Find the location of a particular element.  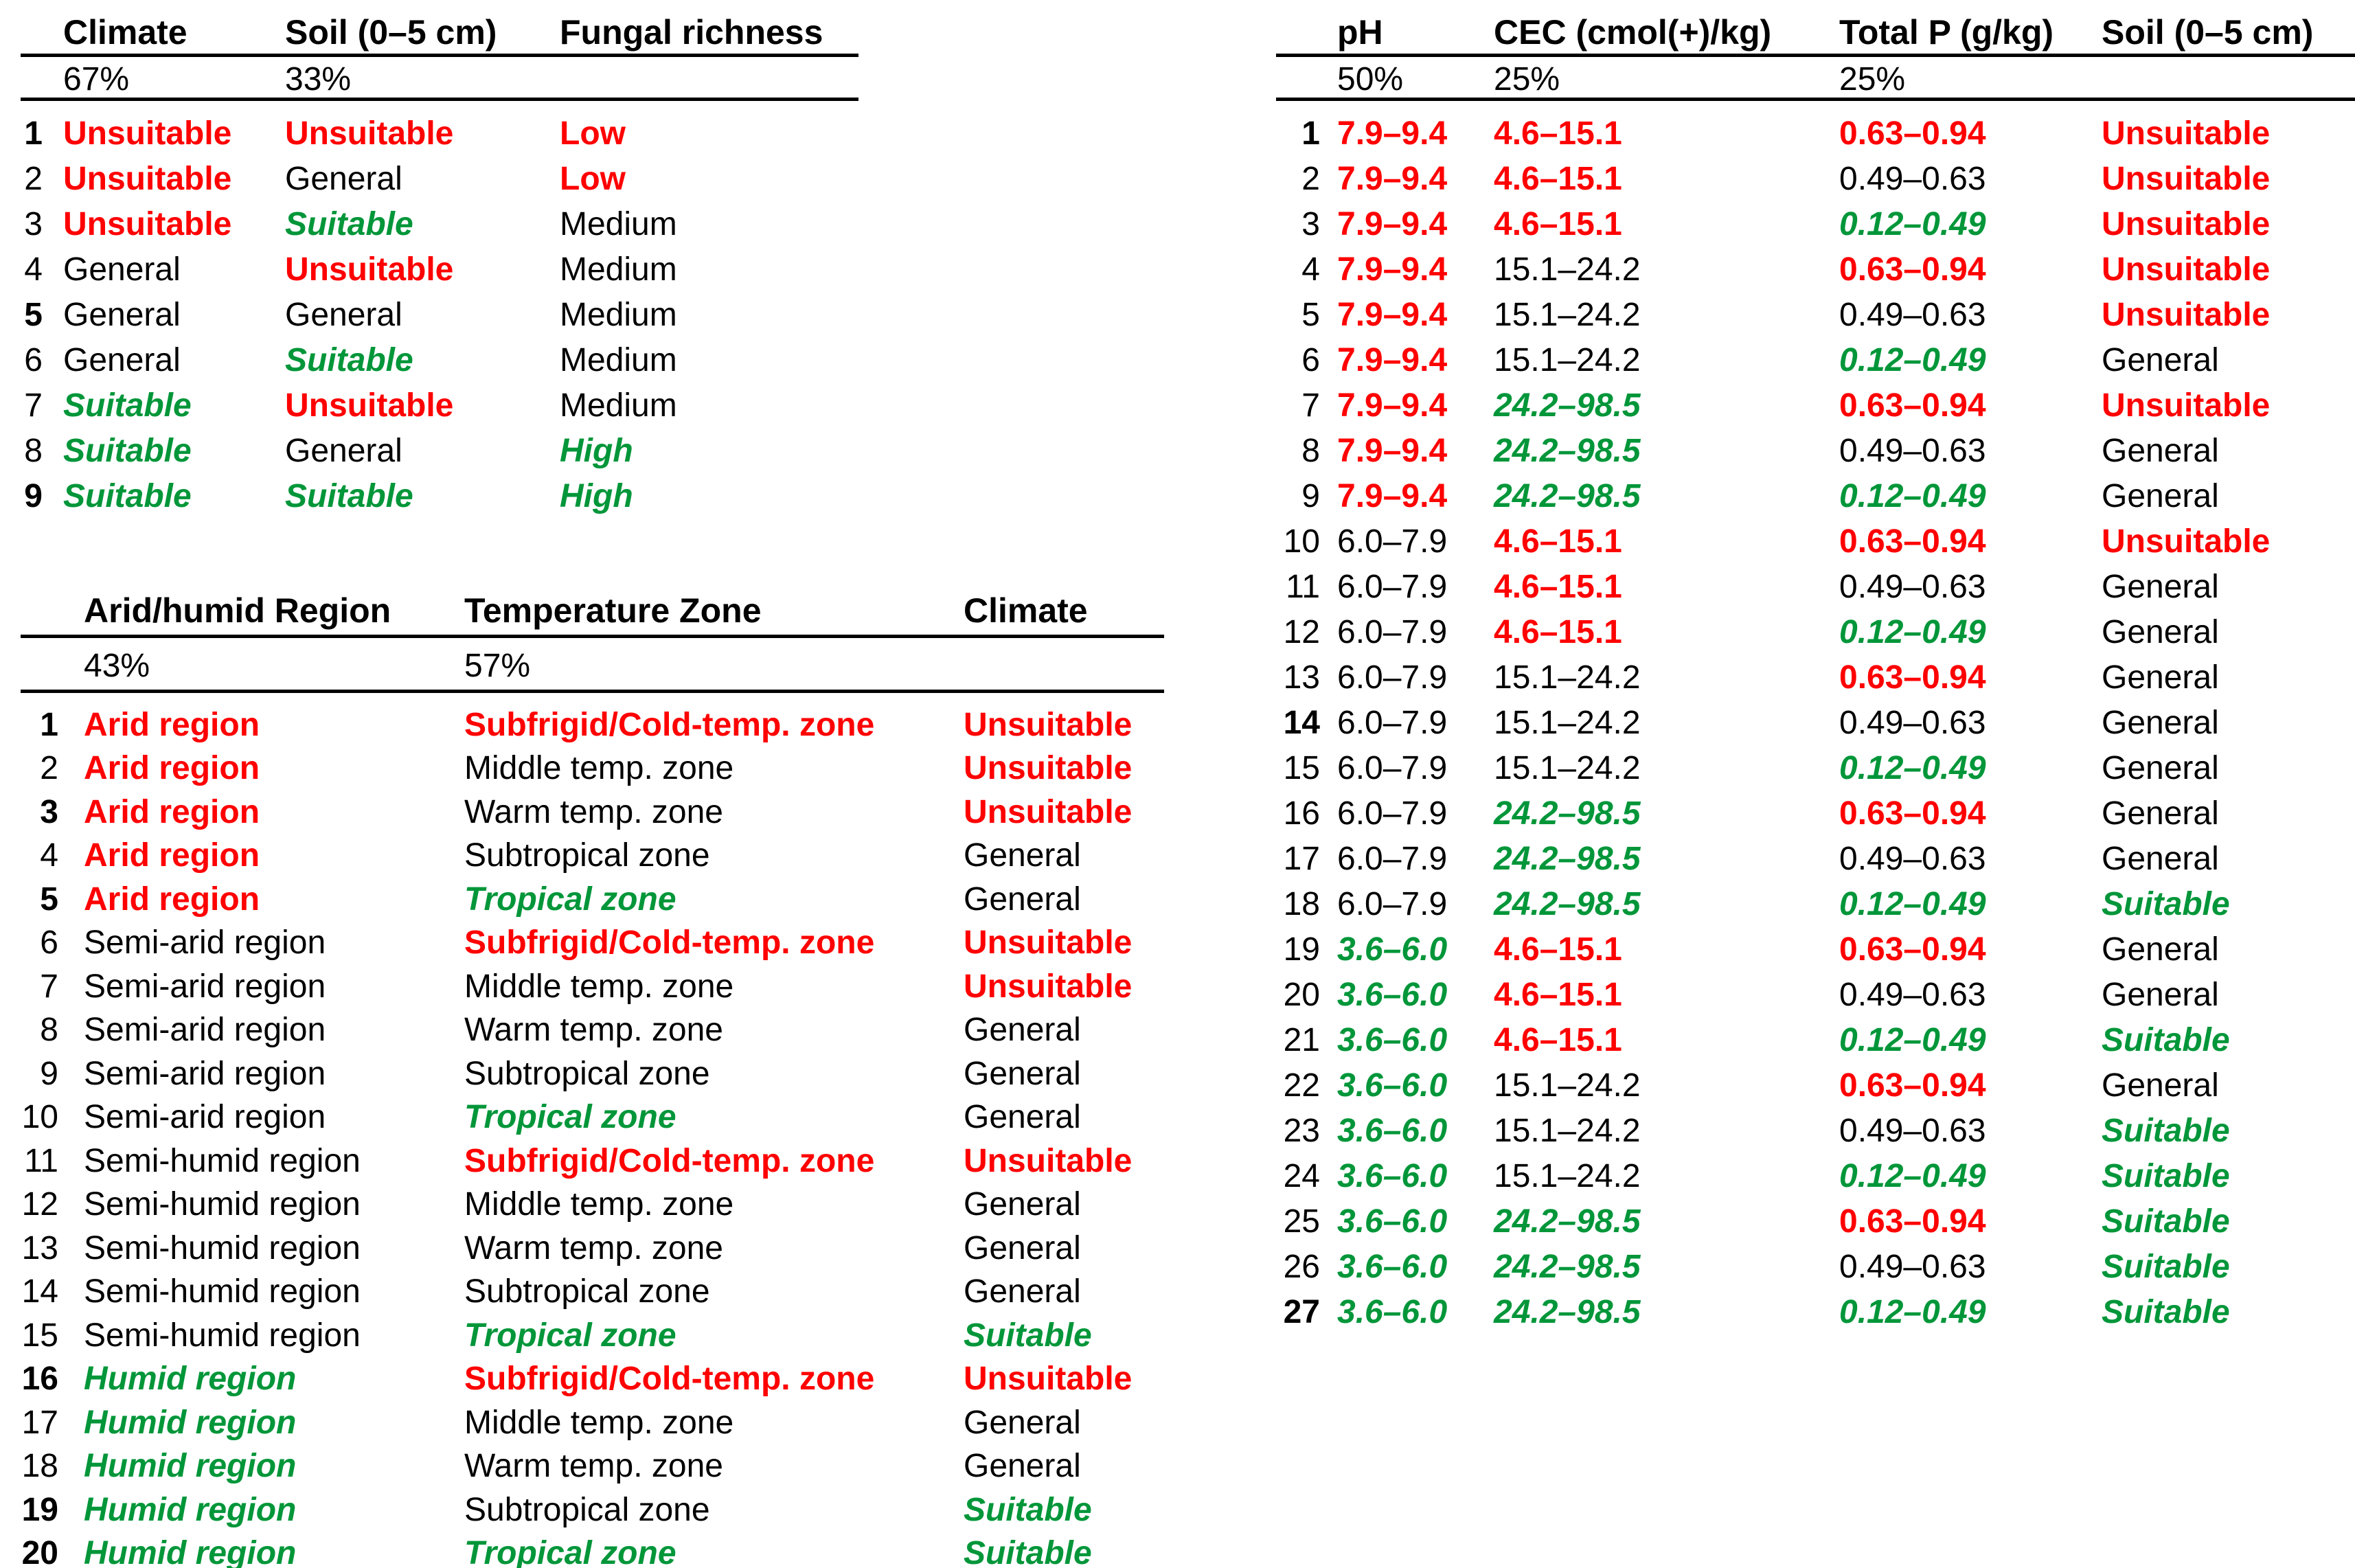

row-number: 9 is located at coordinates (33, 496).